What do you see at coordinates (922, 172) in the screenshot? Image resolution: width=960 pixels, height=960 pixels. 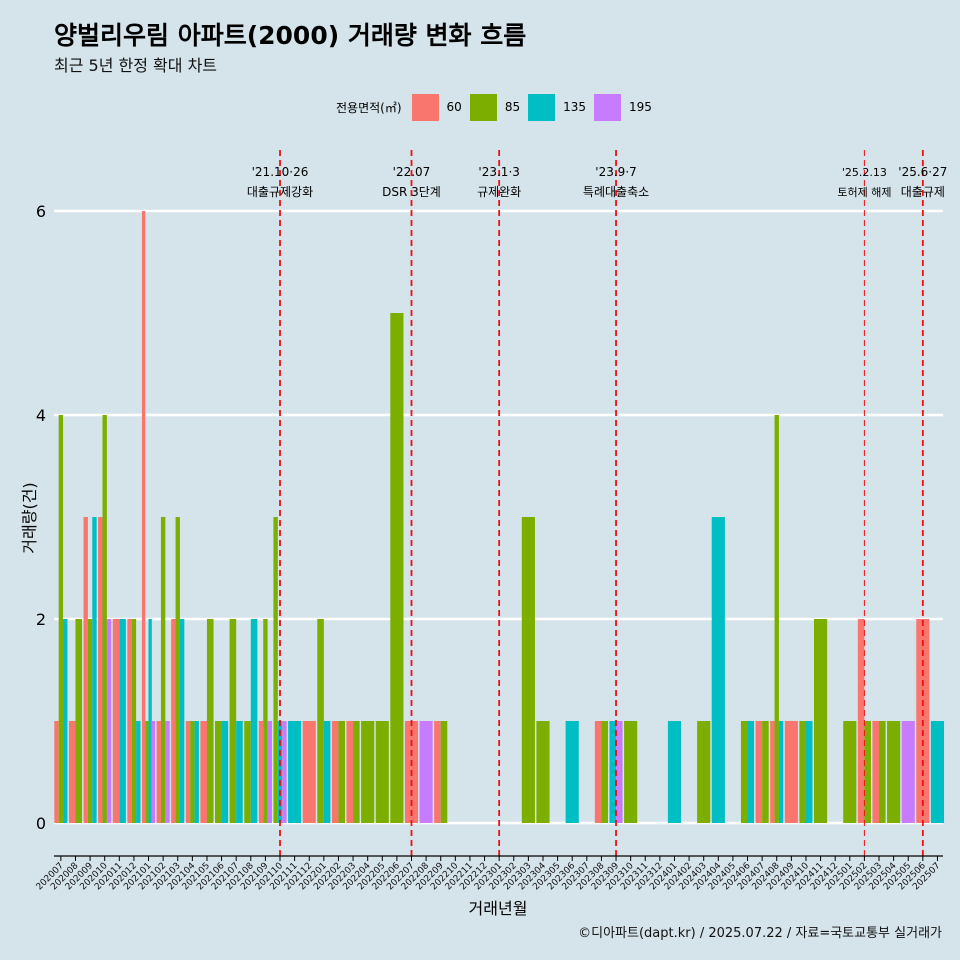 I see `event-date-label: '25.6·27` at bounding box center [922, 172].